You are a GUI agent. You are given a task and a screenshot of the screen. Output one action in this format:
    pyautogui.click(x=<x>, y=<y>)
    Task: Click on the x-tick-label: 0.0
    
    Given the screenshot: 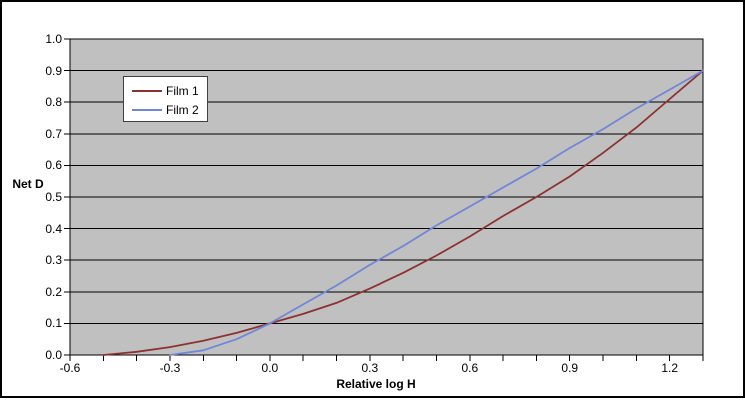 What is the action you would take?
    pyautogui.click(x=270, y=368)
    